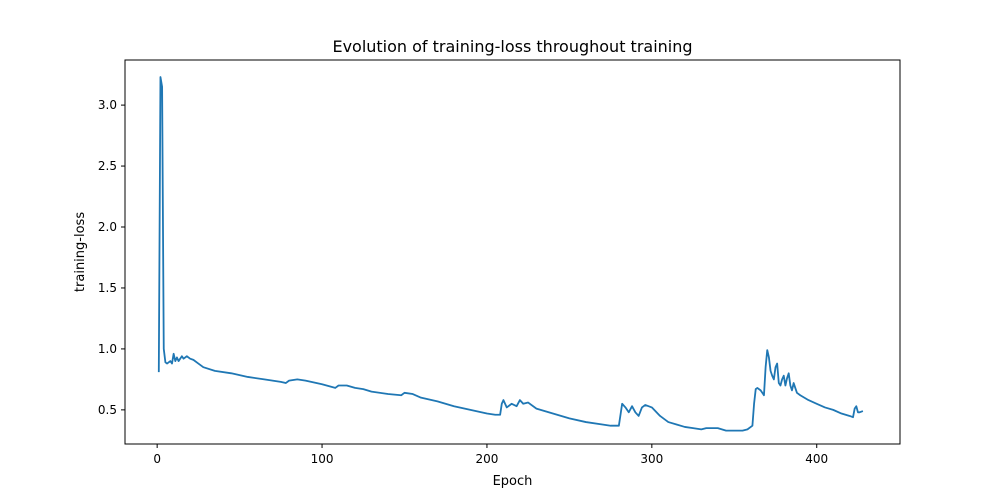  Describe the element at coordinates (107, 410) in the screenshot. I see `y-tick-label: 0.5` at that location.